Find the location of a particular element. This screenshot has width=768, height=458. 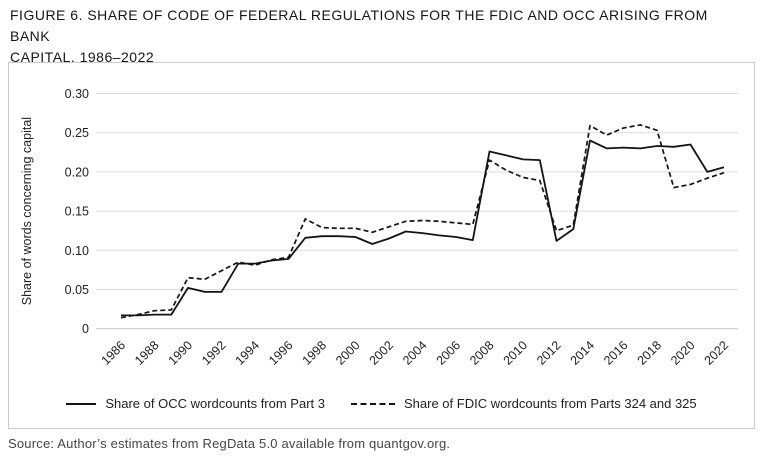

x-tick-label: 1988 is located at coordinates (147, 353).